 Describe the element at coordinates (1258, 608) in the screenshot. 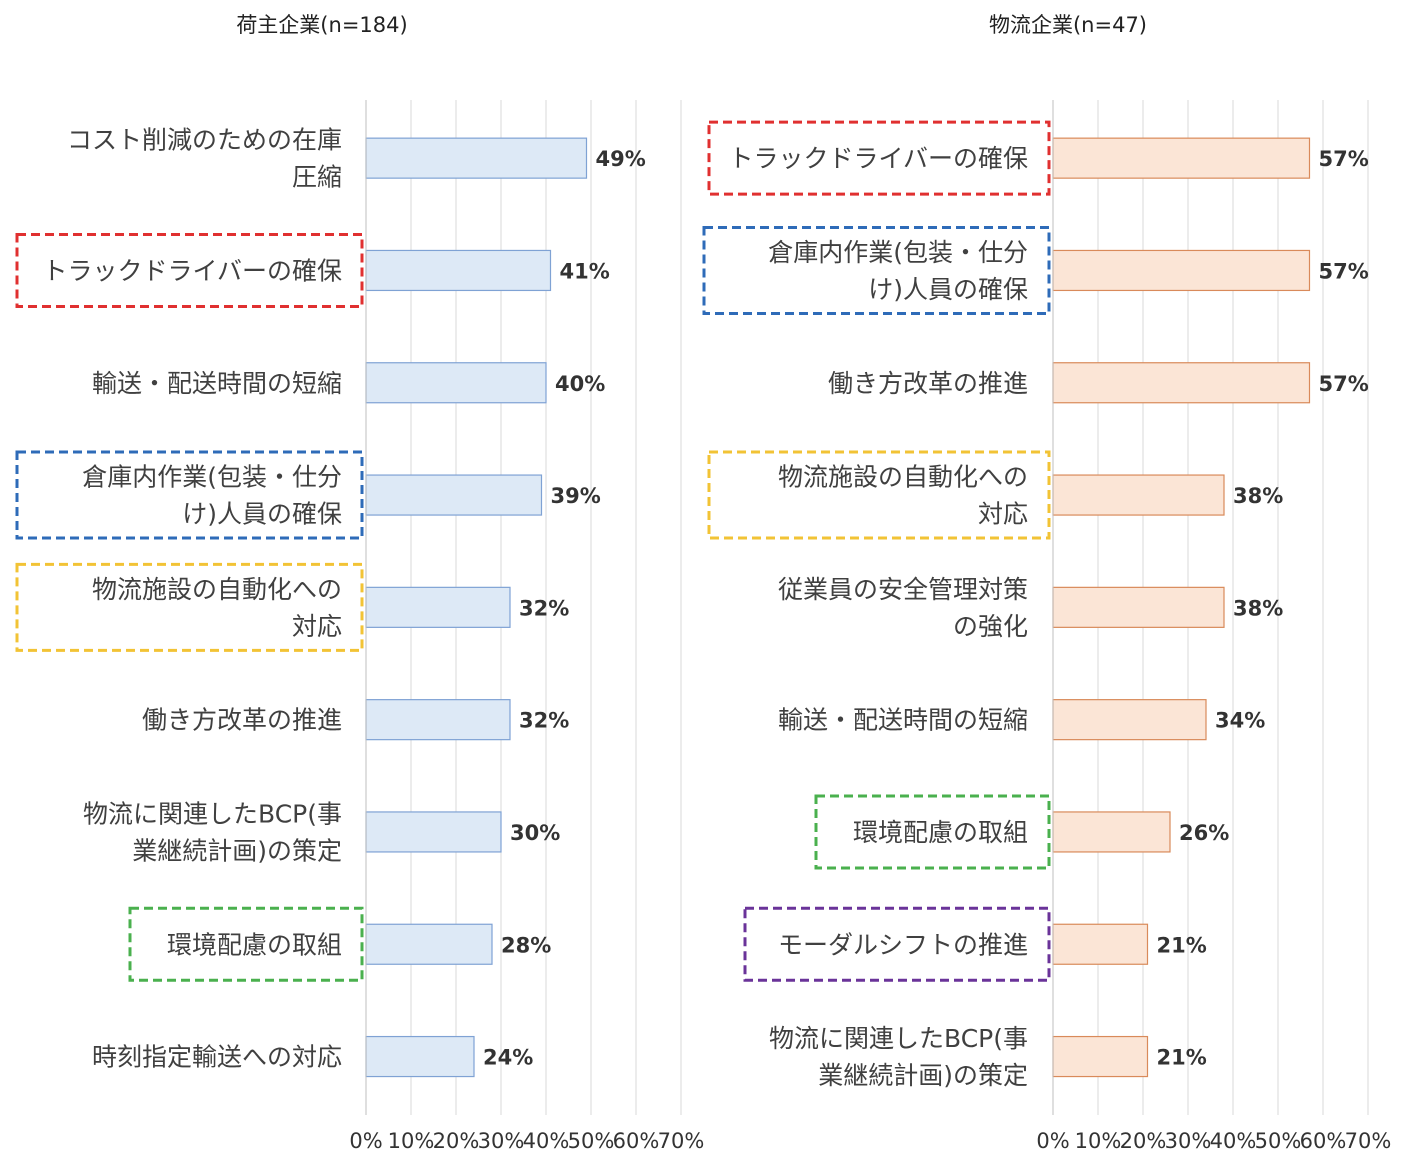

I see `value-label-1-4: 38%` at that location.